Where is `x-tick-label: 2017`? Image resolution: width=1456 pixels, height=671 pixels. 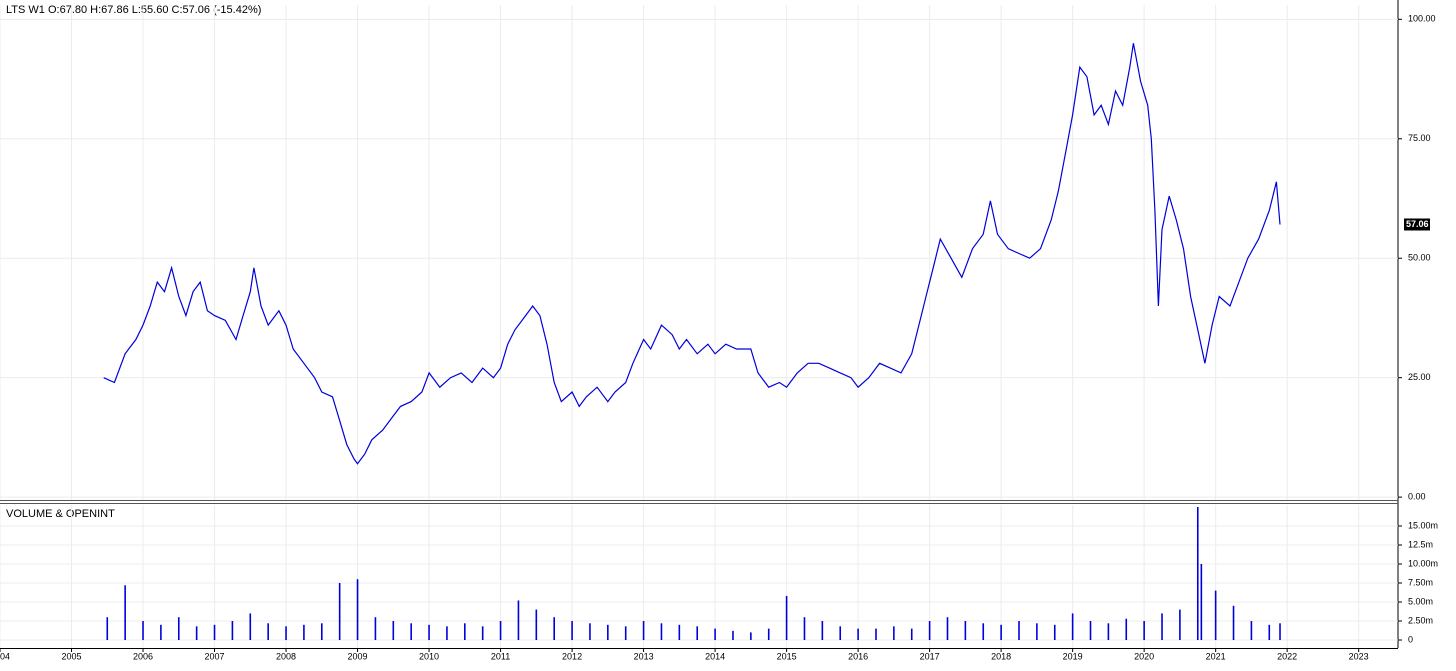
x-tick-label: 2017 is located at coordinates (930, 656).